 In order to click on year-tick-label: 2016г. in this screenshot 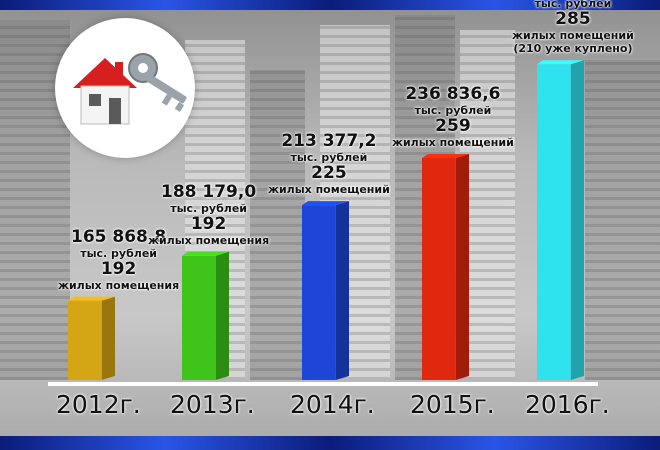, I will do `click(567, 404)`.